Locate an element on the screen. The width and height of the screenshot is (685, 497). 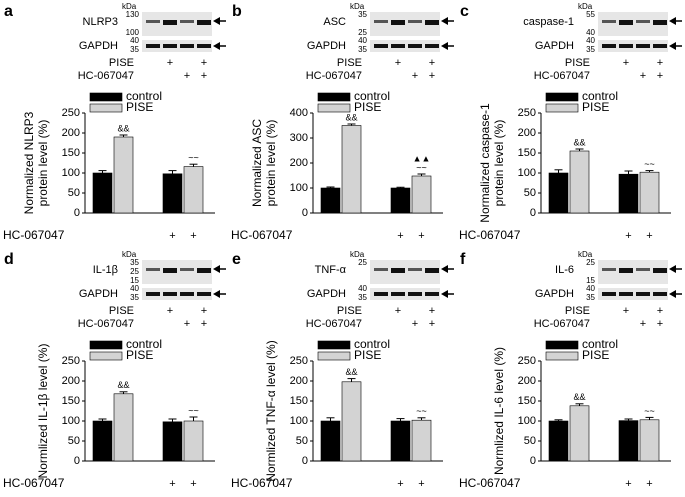
panel-label: e is located at coordinates (236, 259).